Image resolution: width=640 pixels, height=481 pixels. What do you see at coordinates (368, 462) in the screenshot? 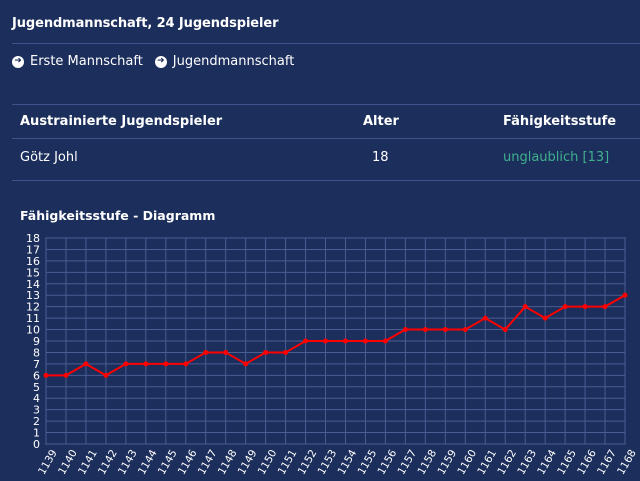
I see `x-tick-label: 1155` at bounding box center [368, 462].